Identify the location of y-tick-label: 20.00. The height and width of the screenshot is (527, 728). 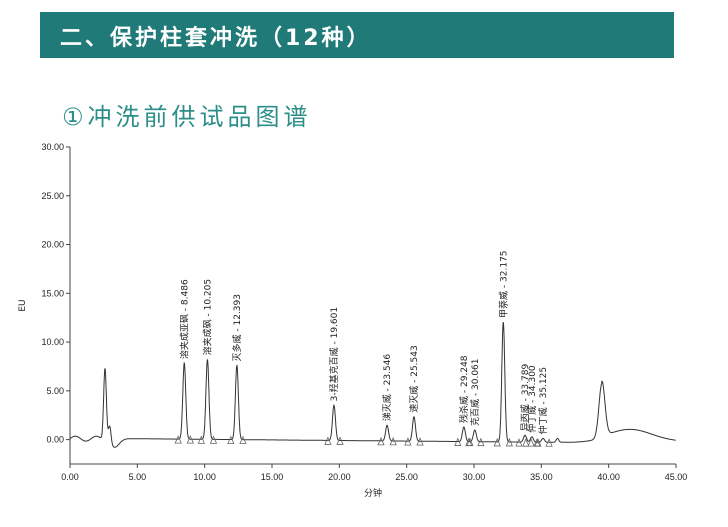
(52, 245).